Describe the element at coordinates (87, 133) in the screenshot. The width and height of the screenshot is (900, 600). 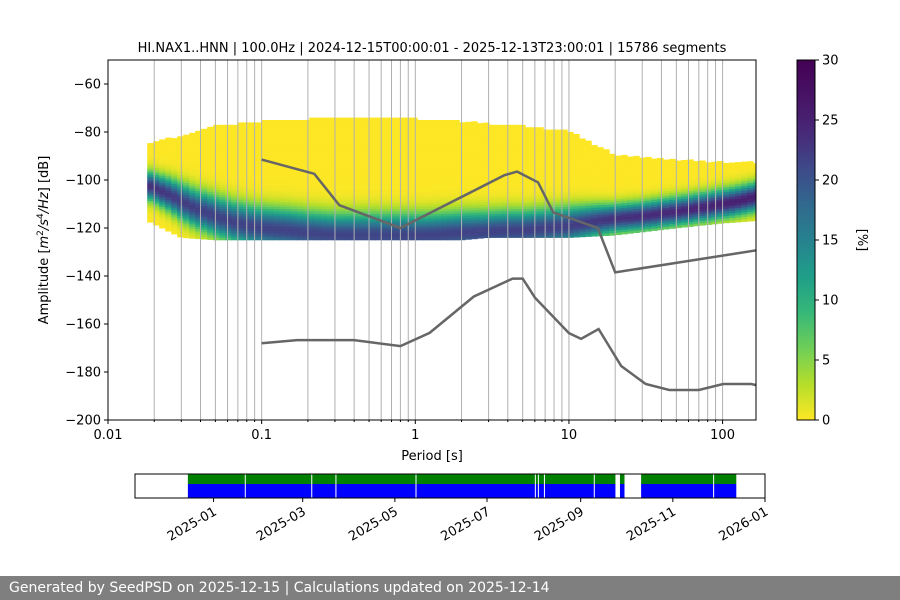
I see `y-tick-label: −80` at that location.